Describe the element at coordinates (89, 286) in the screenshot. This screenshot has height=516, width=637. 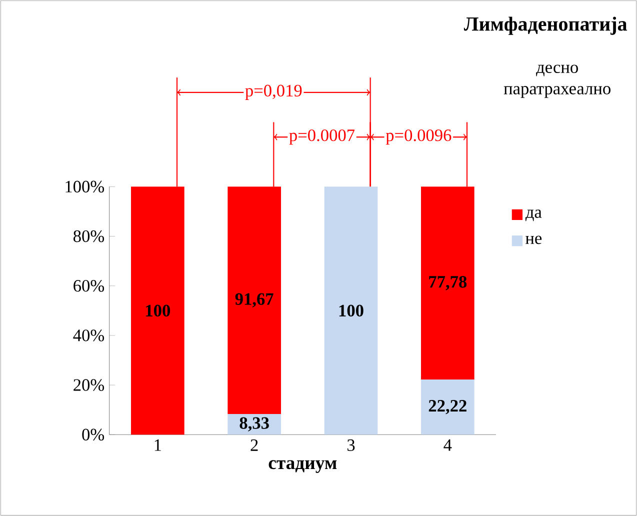
I see `y-tick-label: 60%` at that location.